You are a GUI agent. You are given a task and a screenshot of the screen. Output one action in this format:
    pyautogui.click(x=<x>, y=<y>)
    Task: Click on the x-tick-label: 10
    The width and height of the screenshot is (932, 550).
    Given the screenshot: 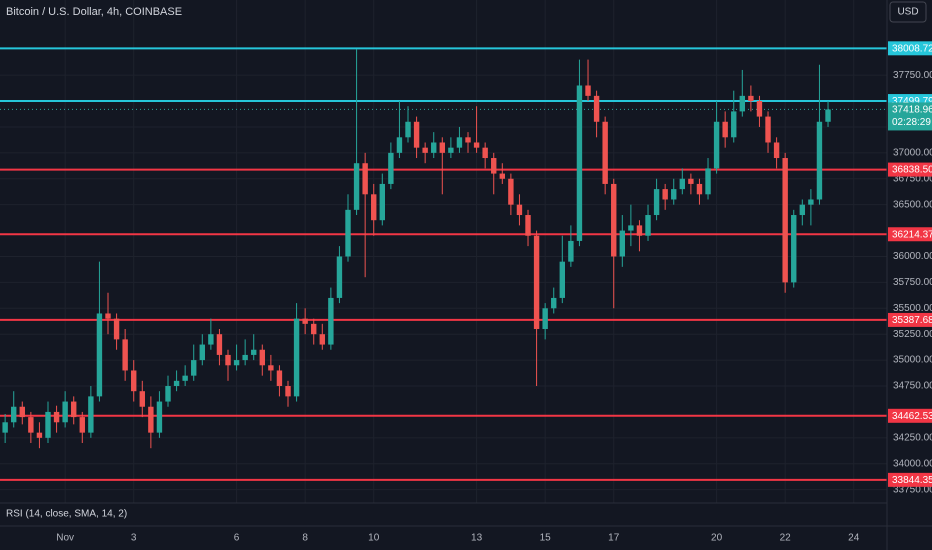 What is the action you would take?
    pyautogui.click(x=374, y=538)
    